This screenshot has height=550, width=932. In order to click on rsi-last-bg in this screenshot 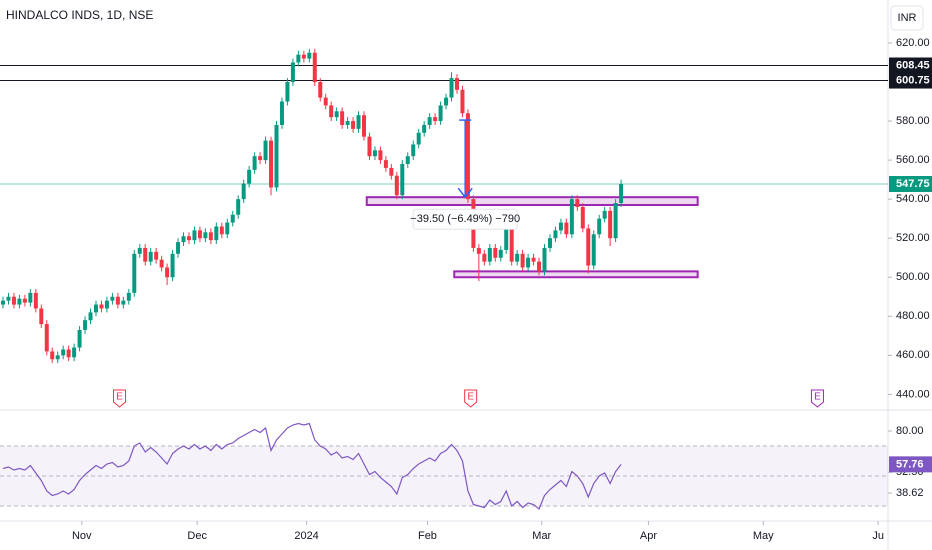, I will do `click(910, 464)`.